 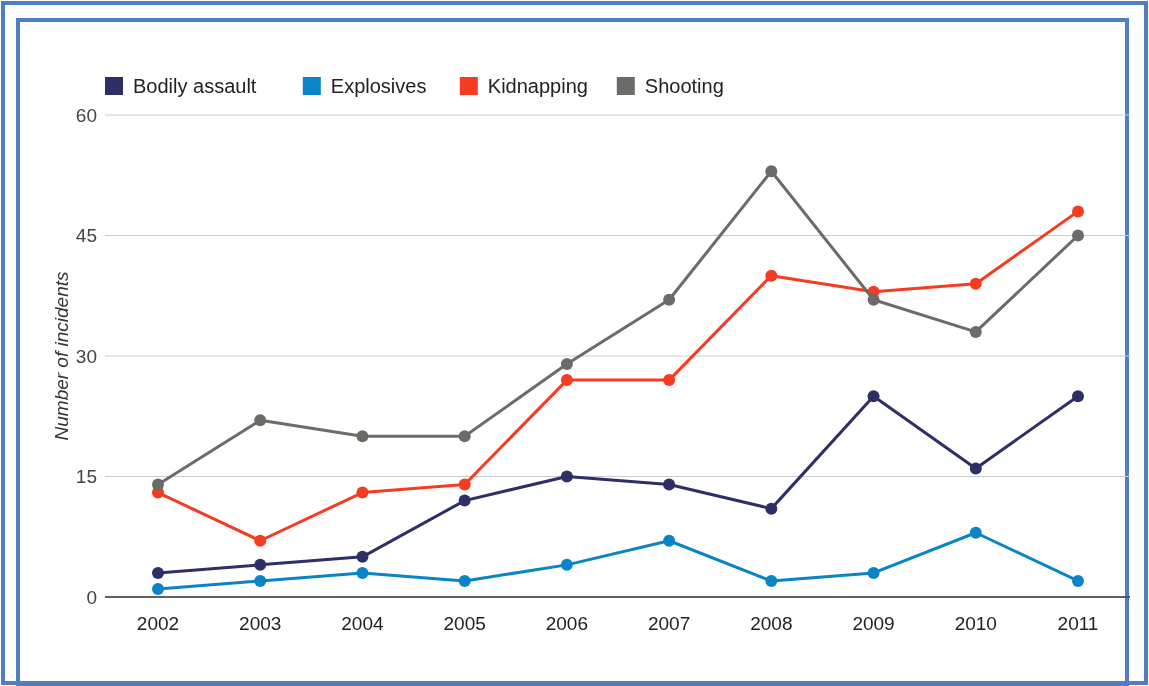 I want to click on legend-label: Explosives, so click(x=378, y=86).